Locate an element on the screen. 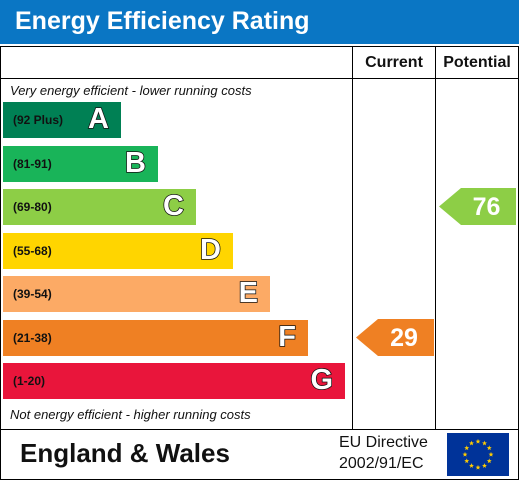  potential-rating-arrow: 76 is located at coordinates (477, 206).